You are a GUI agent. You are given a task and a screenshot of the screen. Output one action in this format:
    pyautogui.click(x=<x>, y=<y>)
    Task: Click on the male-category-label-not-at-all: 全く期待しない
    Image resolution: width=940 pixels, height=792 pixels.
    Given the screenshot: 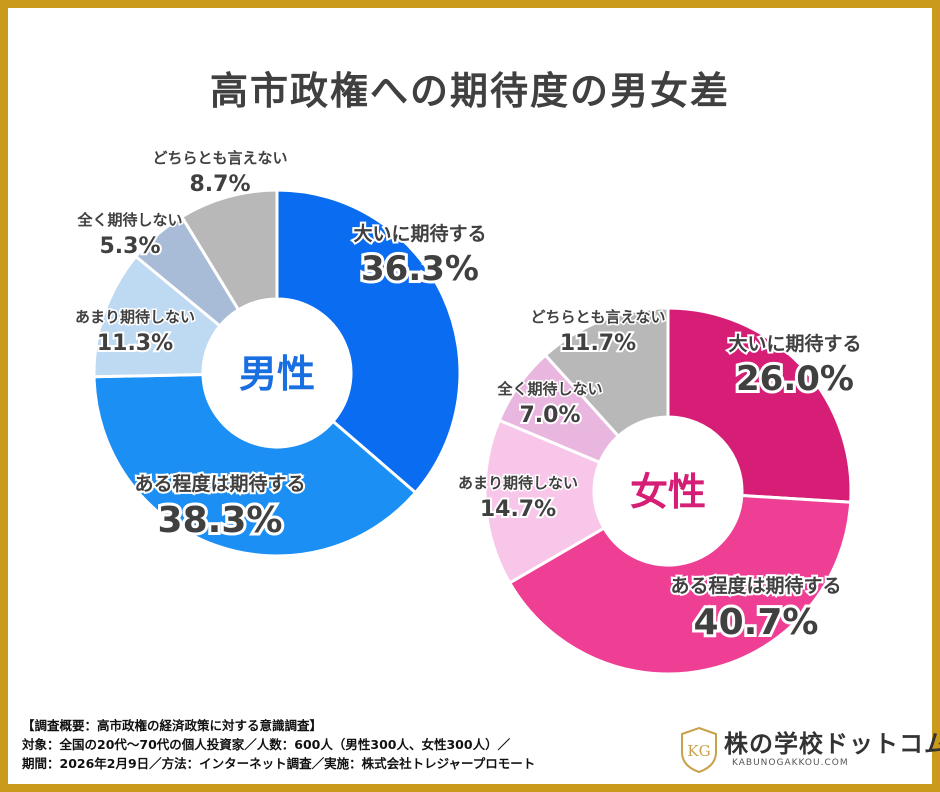 What is the action you would take?
    pyautogui.click(x=129, y=220)
    